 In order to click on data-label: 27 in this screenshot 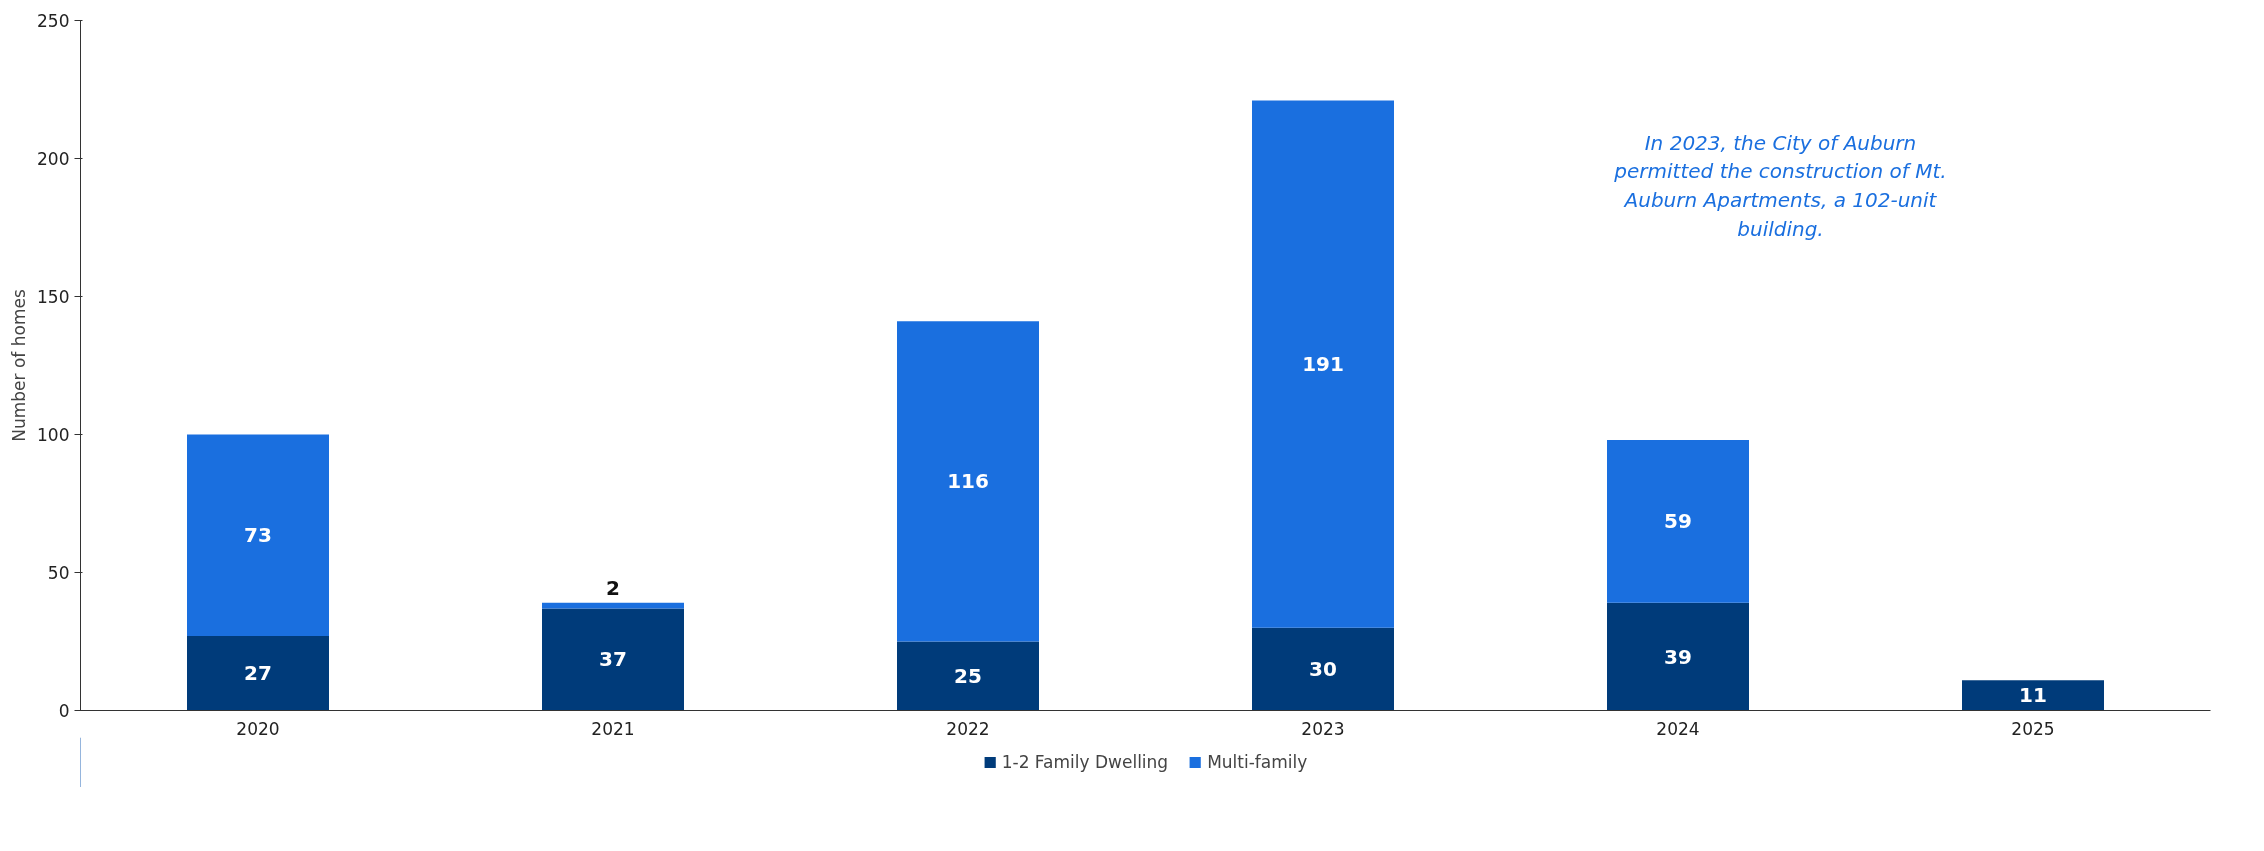, I will do `click(258, 673)`.